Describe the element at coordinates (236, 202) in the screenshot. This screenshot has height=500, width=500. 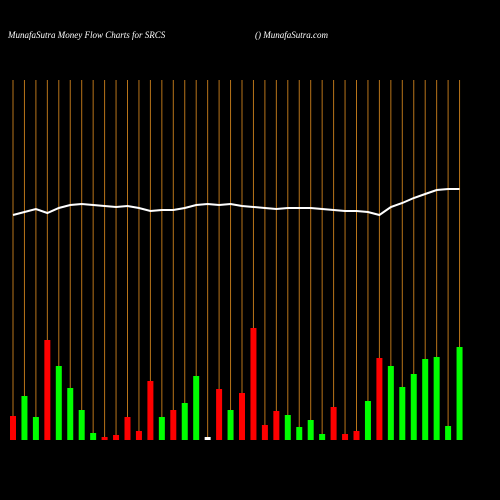
I see `money-flow-line` at that location.